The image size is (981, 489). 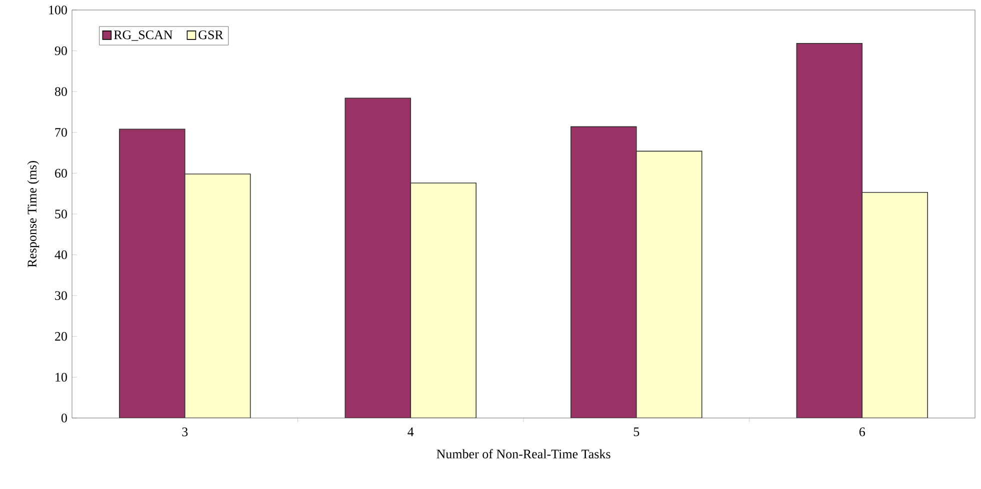 I want to click on y-tick-label: 0, so click(x=64, y=418).